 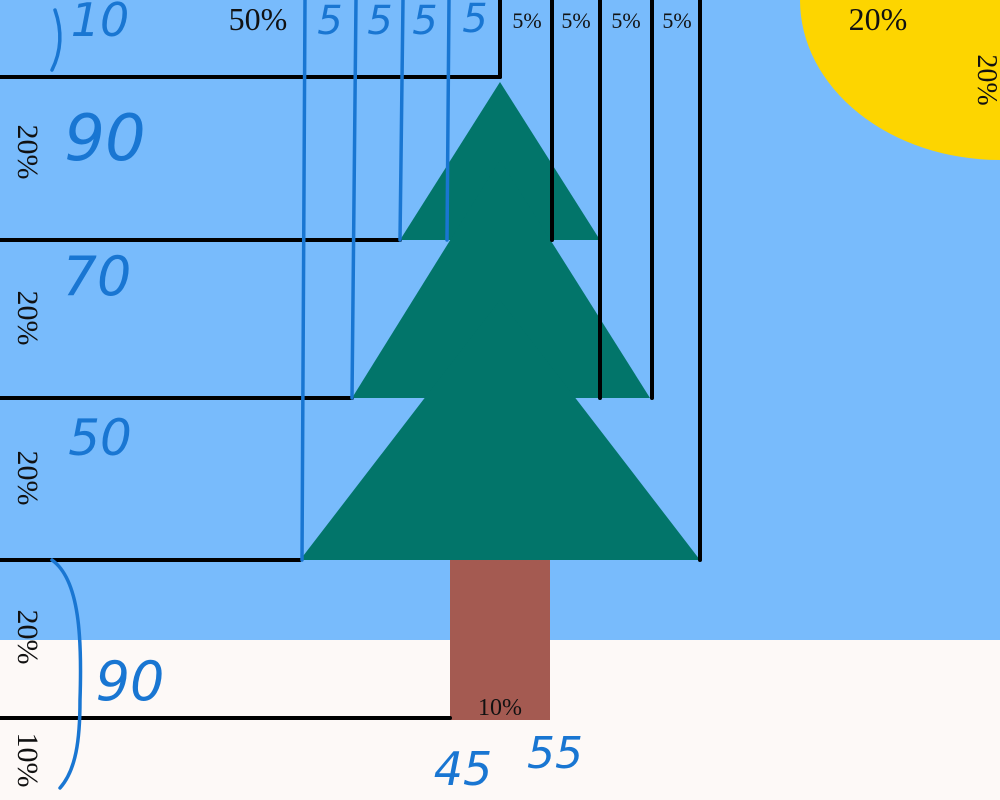 What do you see at coordinates (985, 79) in the screenshot?
I see `sun-label-vertical: 20%` at bounding box center [985, 79].